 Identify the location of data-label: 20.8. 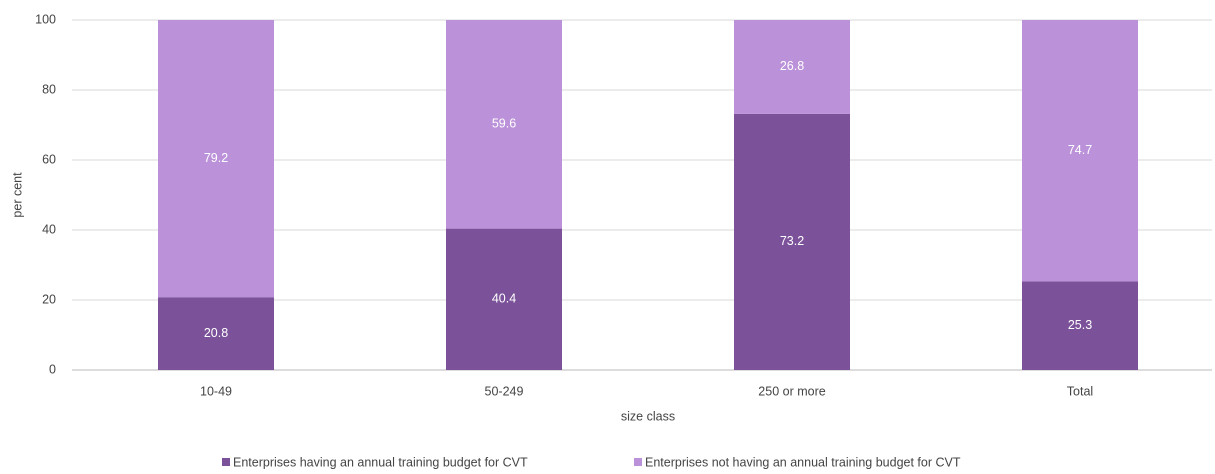
(216, 333).